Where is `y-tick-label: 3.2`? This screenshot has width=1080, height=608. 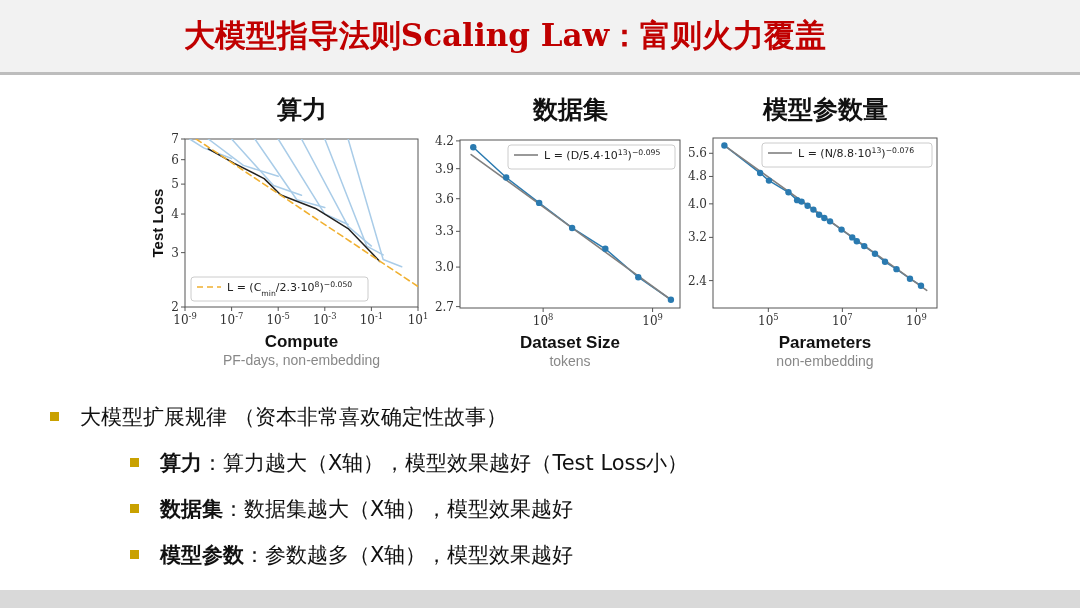 y-tick-label: 3.2 is located at coordinates (697, 237).